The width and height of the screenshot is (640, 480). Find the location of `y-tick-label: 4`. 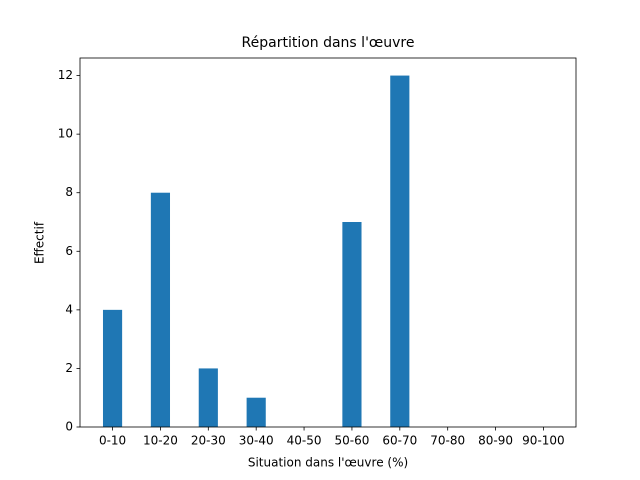

y-tick-label: 4 is located at coordinates (69, 309).